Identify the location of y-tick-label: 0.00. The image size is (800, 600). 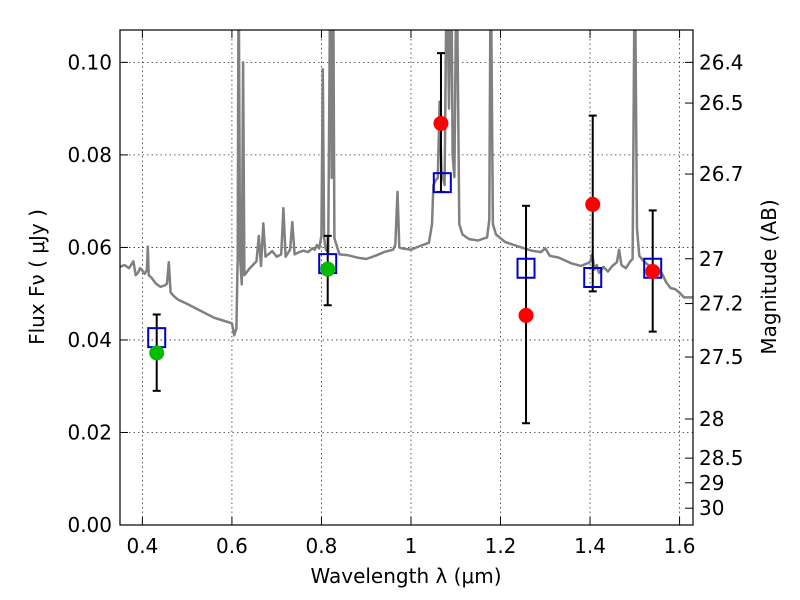
(89, 525).